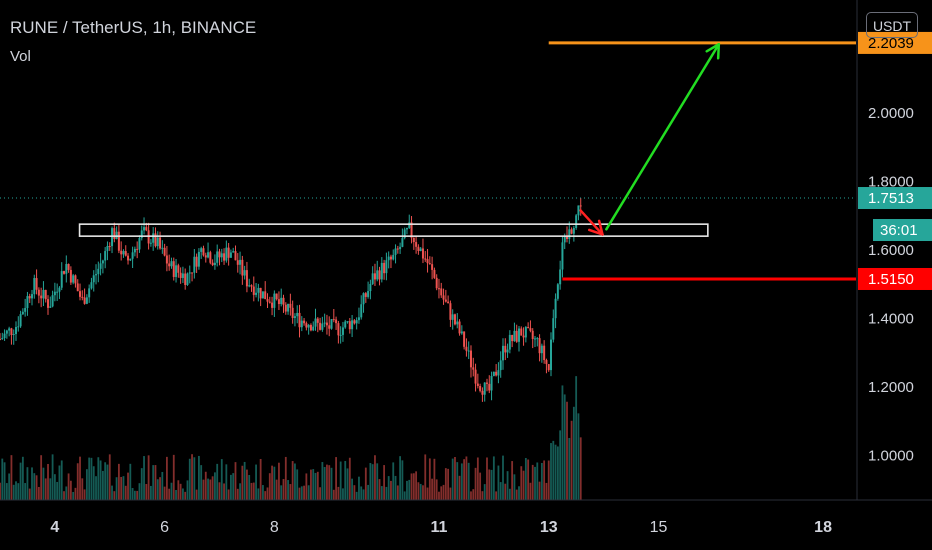 This screenshot has height=550, width=932. Describe the element at coordinates (20, 56) in the screenshot. I see `volume-label: Vol` at that location.